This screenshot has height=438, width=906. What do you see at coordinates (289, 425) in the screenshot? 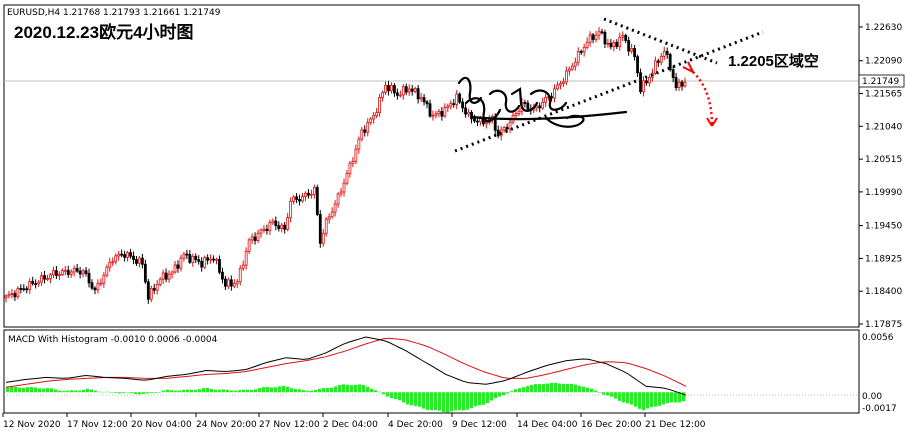
I see `time-tick-label: 27 Nov 12:00` at bounding box center [289, 425].